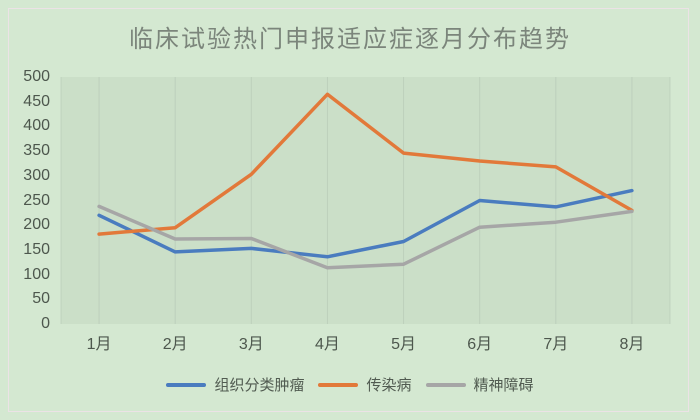  I want to click on legend: 组织分类肿瘤 传染病 精神障碍, so click(350, 384).